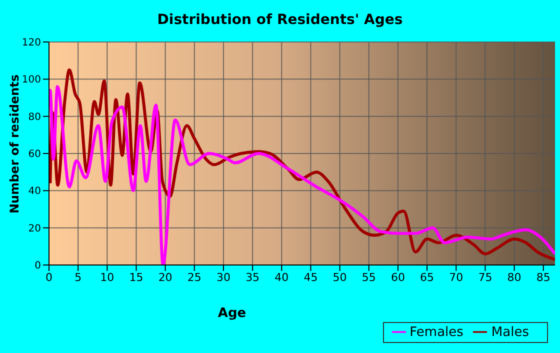  What do you see at coordinates (456, 277) in the screenshot?
I see `x-tick-label: 70` at bounding box center [456, 277].